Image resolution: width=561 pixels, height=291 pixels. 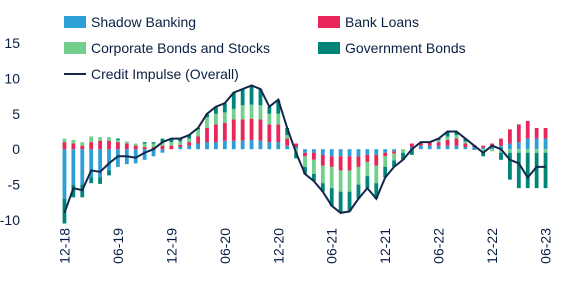 What do you see at coordinates (16, 114) in the screenshot?
I see `y-tick-label: 5` at bounding box center [16, 114].